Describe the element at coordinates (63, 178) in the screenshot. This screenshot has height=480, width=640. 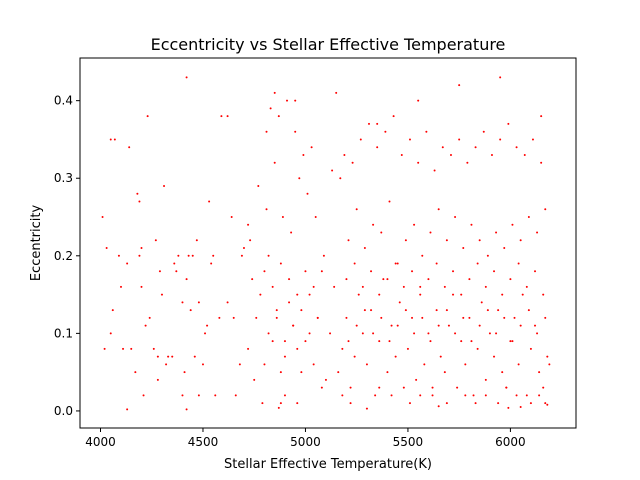
I see `y-tick-label: 0.3` at that location.